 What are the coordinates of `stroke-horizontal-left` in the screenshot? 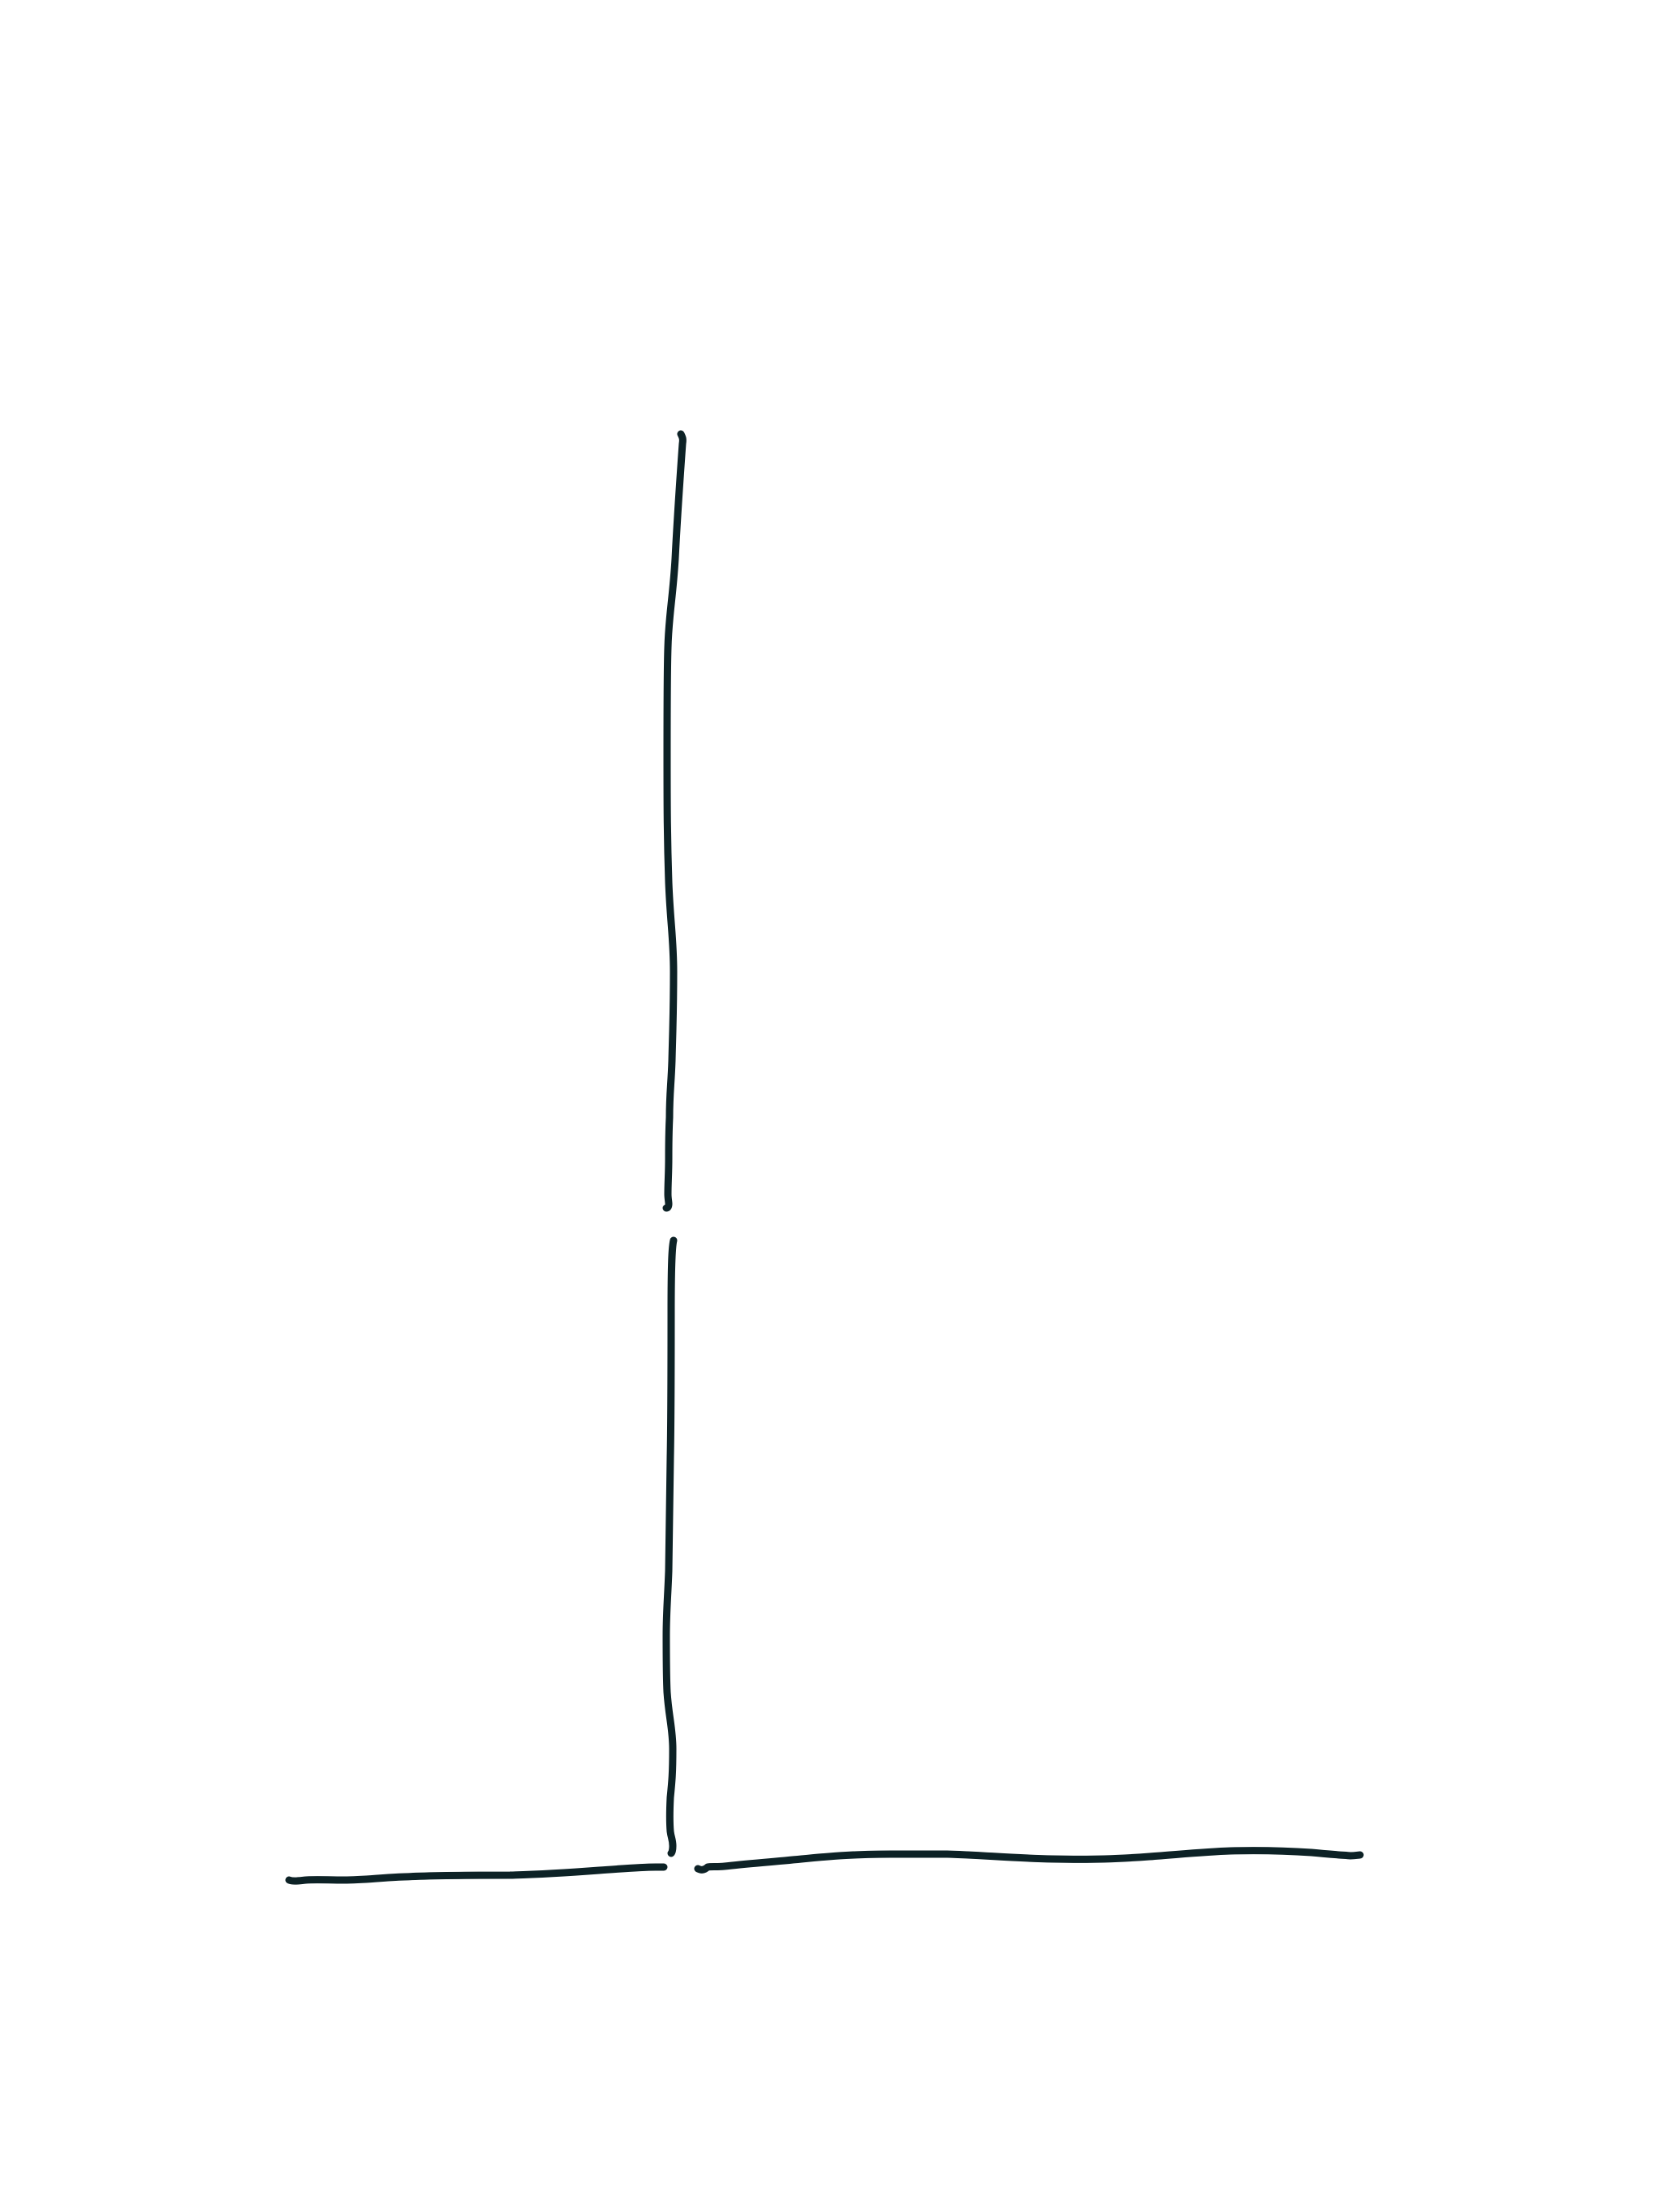 It's located at (476, 1874).